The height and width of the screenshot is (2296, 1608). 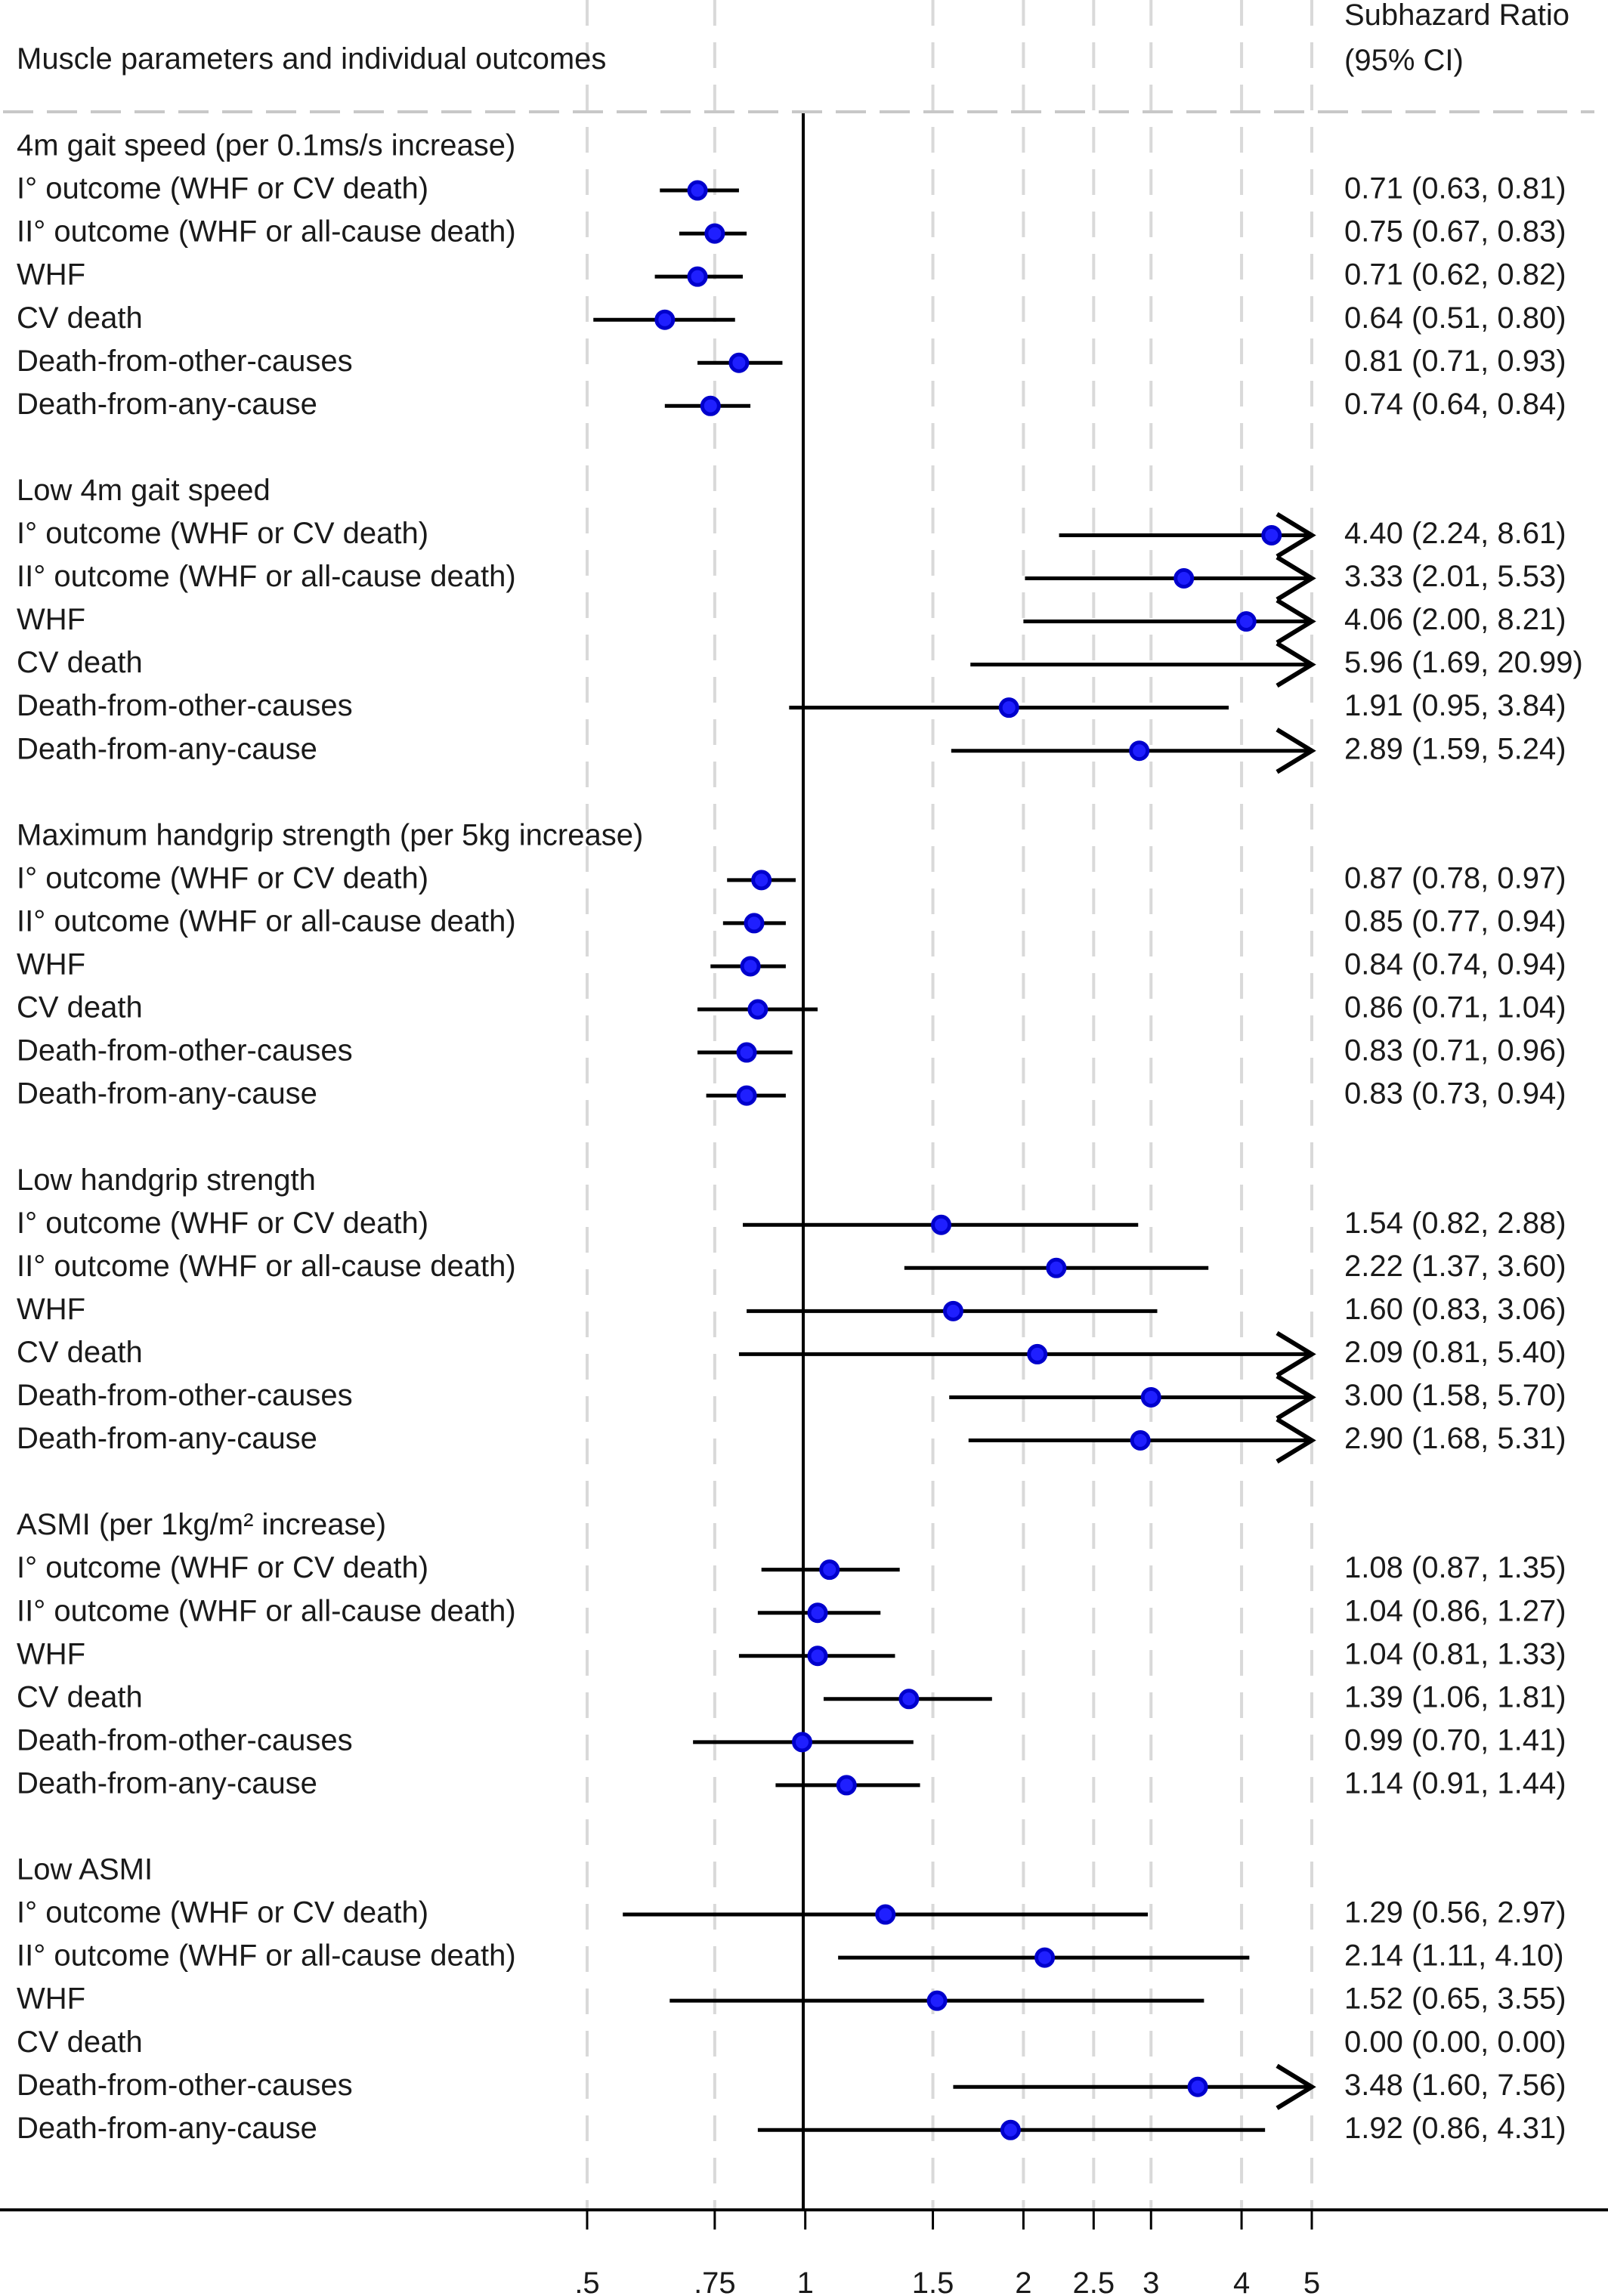 I want to click on row-estimate-text: 0.87 (0.78, 0.97), so click(x=1455, y=878).